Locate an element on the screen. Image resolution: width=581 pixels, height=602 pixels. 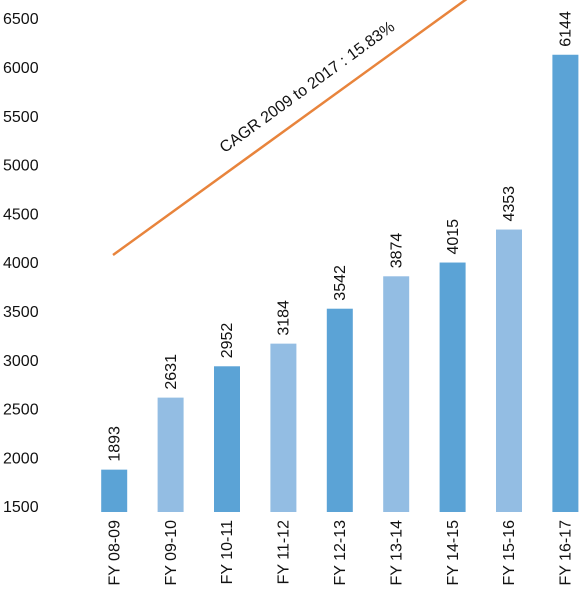
value-label: 3184 is located at coordinates (284, 318).